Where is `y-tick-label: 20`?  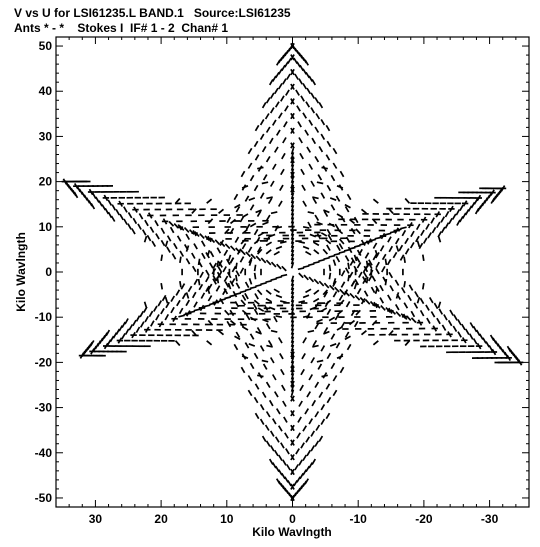 y-tick-label: 20 is located at coordinates (46, 182).